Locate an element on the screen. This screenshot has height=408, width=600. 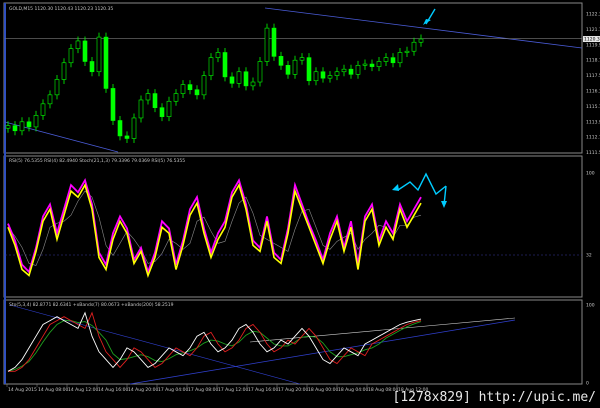
price-tick-label: 1116.30 is located at coordinates (593, 92).